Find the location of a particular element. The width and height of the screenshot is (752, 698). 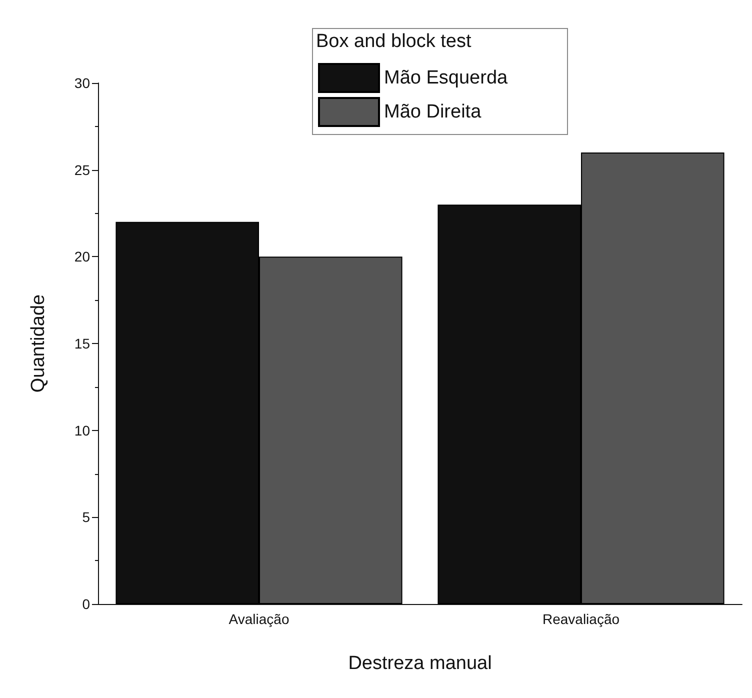

y-tick-label: 30 is located at coordinates (82, 83).